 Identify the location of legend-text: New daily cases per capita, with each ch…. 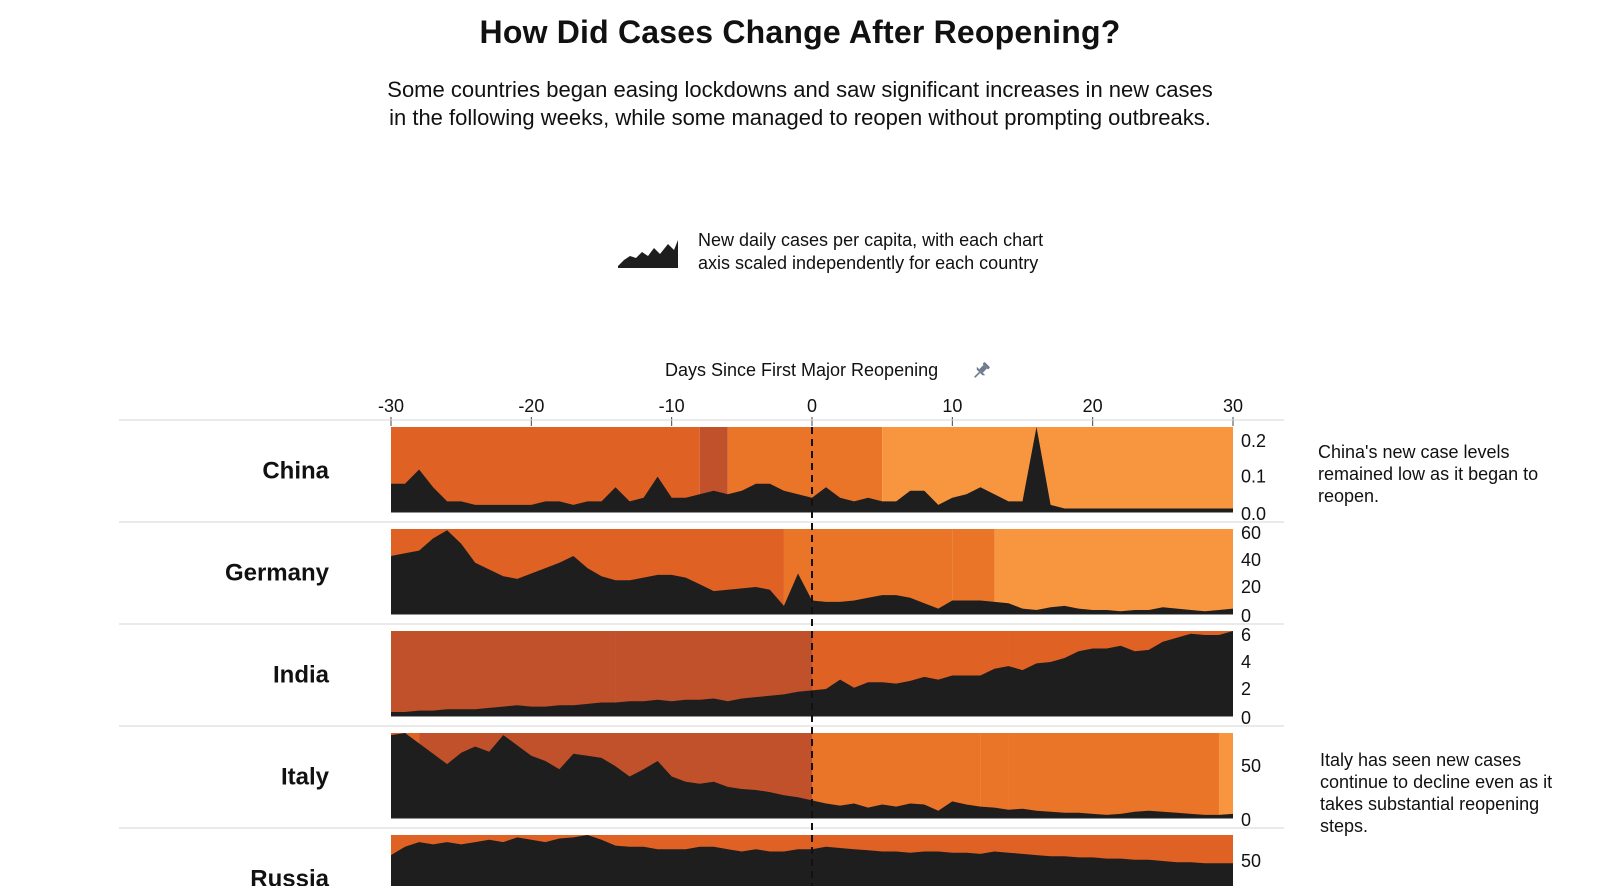
(871, 251).